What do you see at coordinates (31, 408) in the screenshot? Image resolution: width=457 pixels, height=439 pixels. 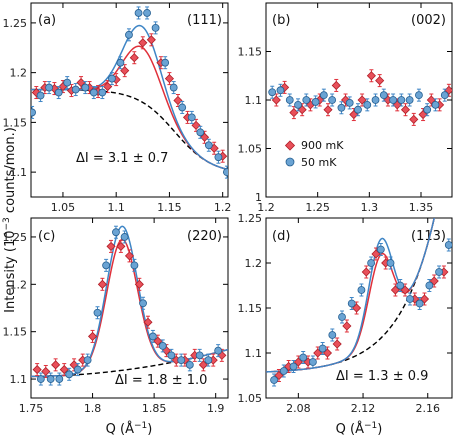 I see `x-tick-label: 1.75` at bounding box center [31, 408].